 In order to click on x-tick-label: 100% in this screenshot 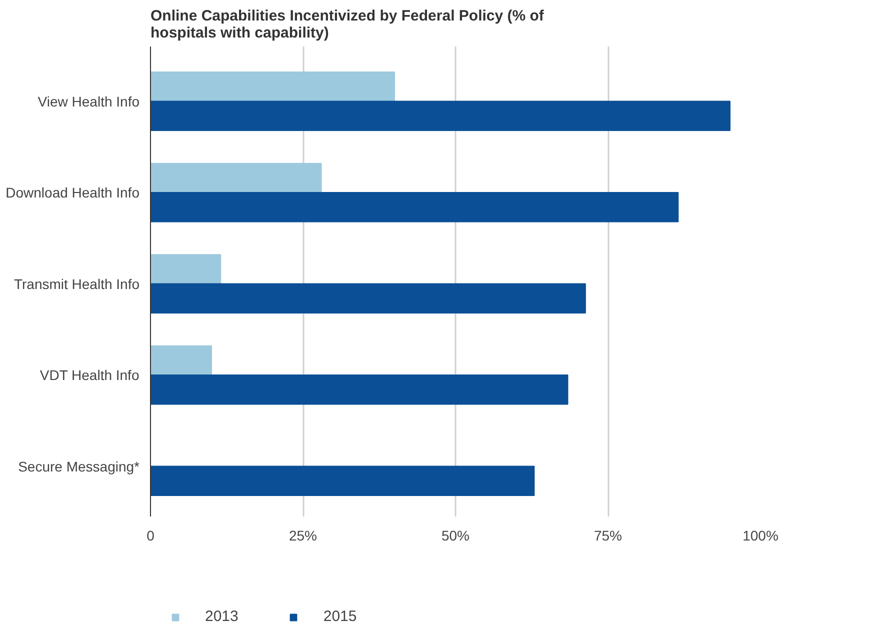, I will do `click(760, 536)`.